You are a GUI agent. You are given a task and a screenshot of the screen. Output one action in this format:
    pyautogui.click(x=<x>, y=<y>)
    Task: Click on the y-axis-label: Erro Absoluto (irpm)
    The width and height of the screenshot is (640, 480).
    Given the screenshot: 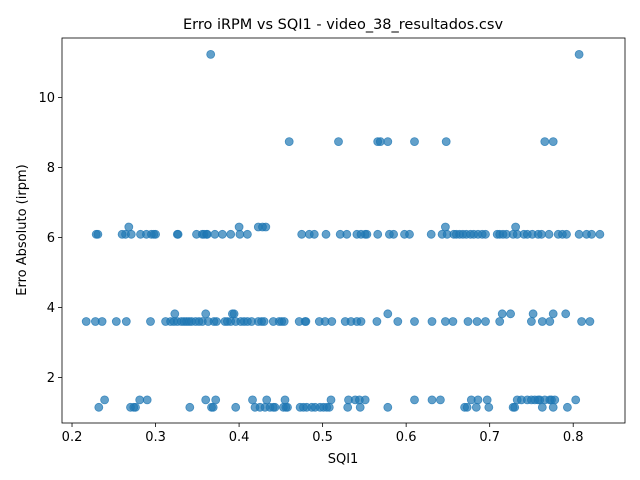 What is the action you would take?
    pyautogui.click(x=22, y=229)
    